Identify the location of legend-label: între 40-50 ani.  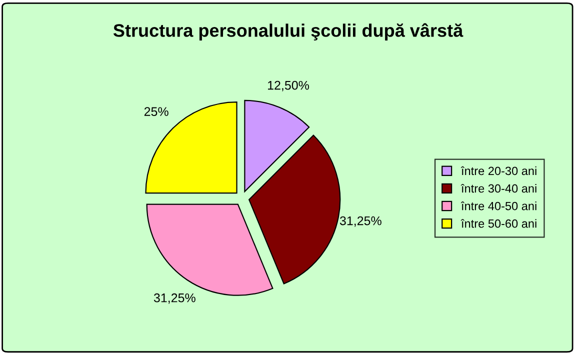
(498, 206).